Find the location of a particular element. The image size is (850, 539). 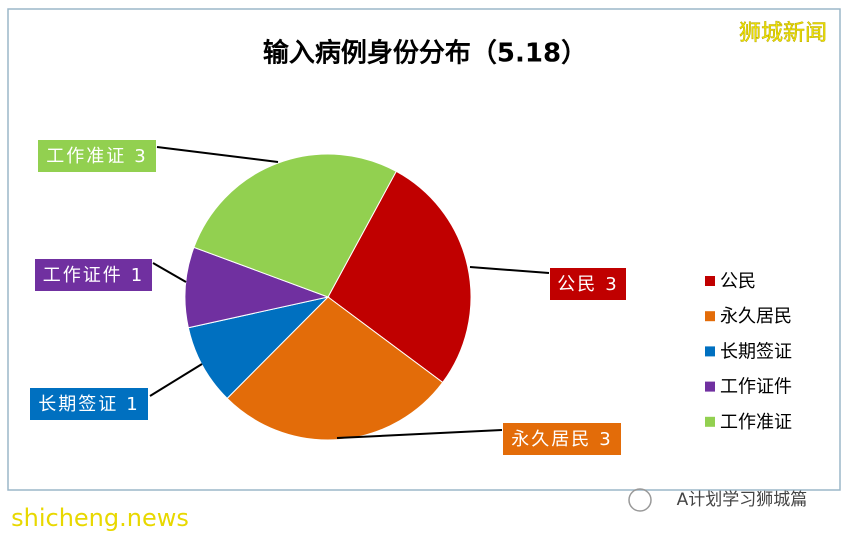

data-label: 工作准证 3 is located at coordinates (96, 156).